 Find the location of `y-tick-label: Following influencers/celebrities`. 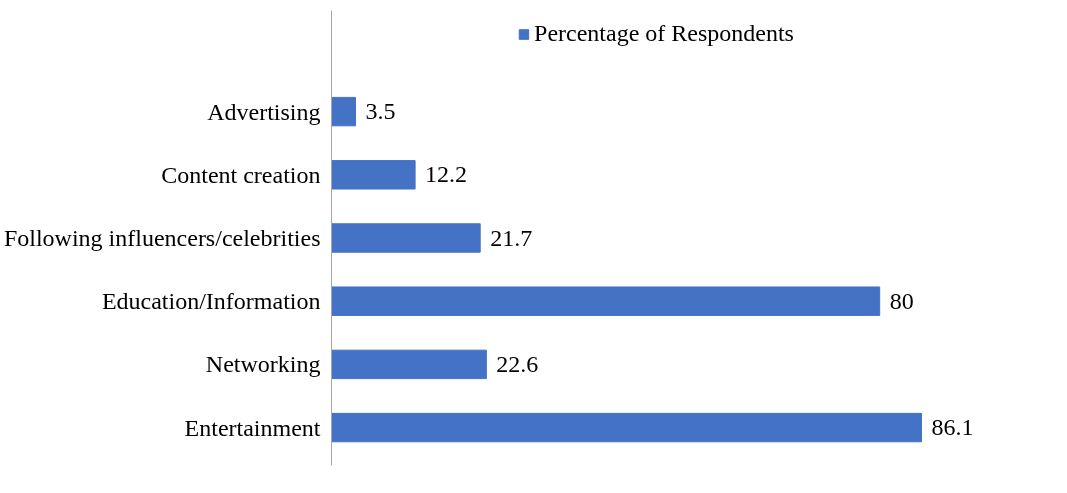

y-tick-label: Following influencers/celebrities is located at coordinates (162, 238).